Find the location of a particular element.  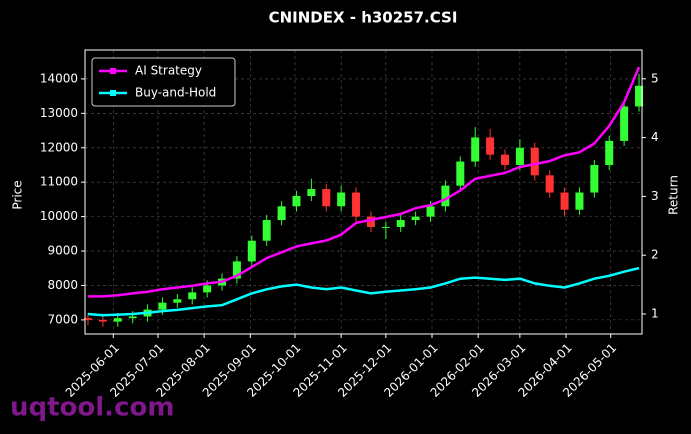

line-series is located at coordinates (363, 291).